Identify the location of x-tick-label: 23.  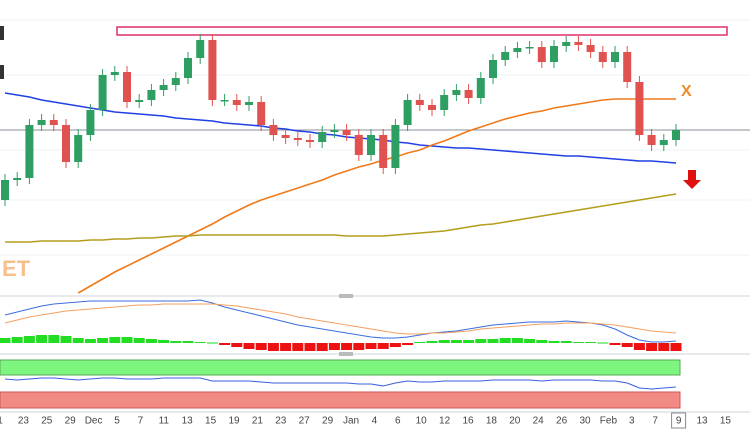
(281, 421).